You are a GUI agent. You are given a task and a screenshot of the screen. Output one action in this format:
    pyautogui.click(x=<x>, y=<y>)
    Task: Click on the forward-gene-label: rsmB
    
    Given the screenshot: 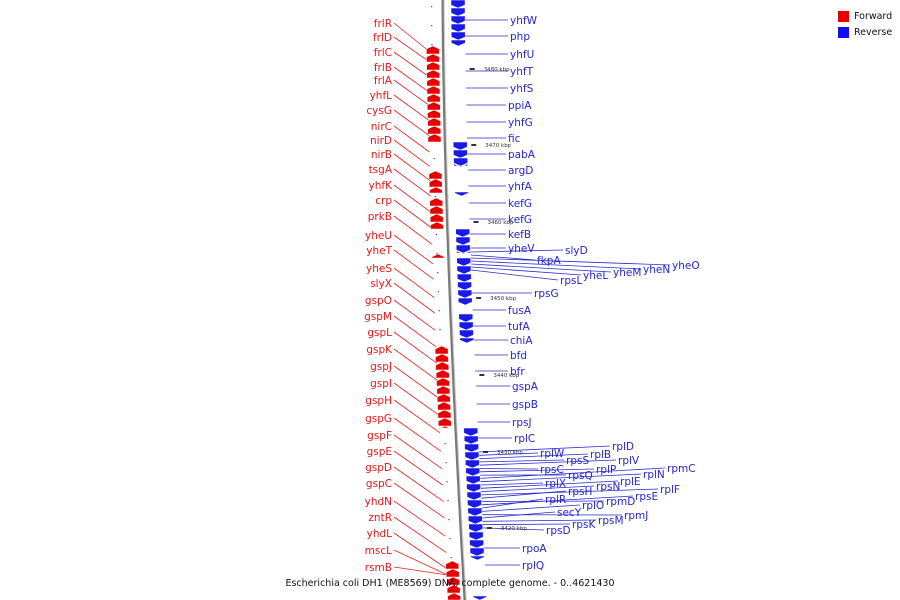 What is the action you would take?
    pyautogui.click(x=378, y=568)
    